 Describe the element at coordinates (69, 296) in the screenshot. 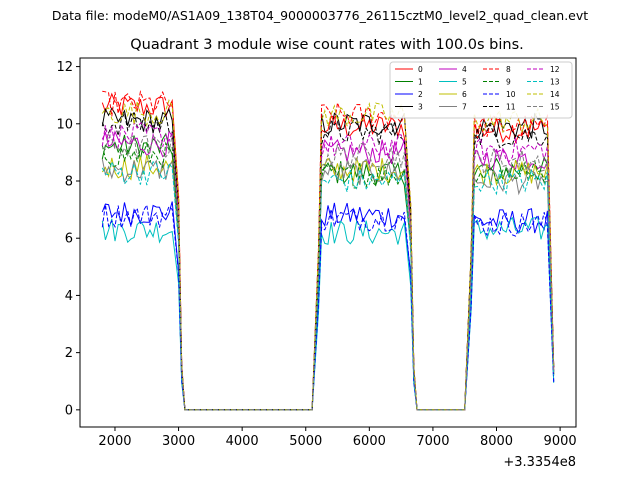

I see `y-tick-label: 4` at that location.